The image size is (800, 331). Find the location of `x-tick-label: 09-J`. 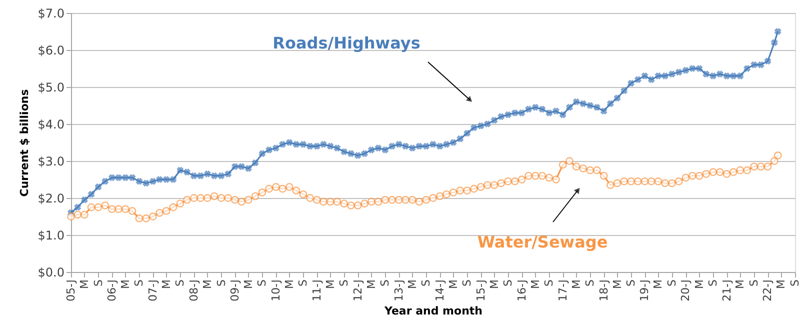

x-tick-label: 09-J is located at coordinates (235, 291).